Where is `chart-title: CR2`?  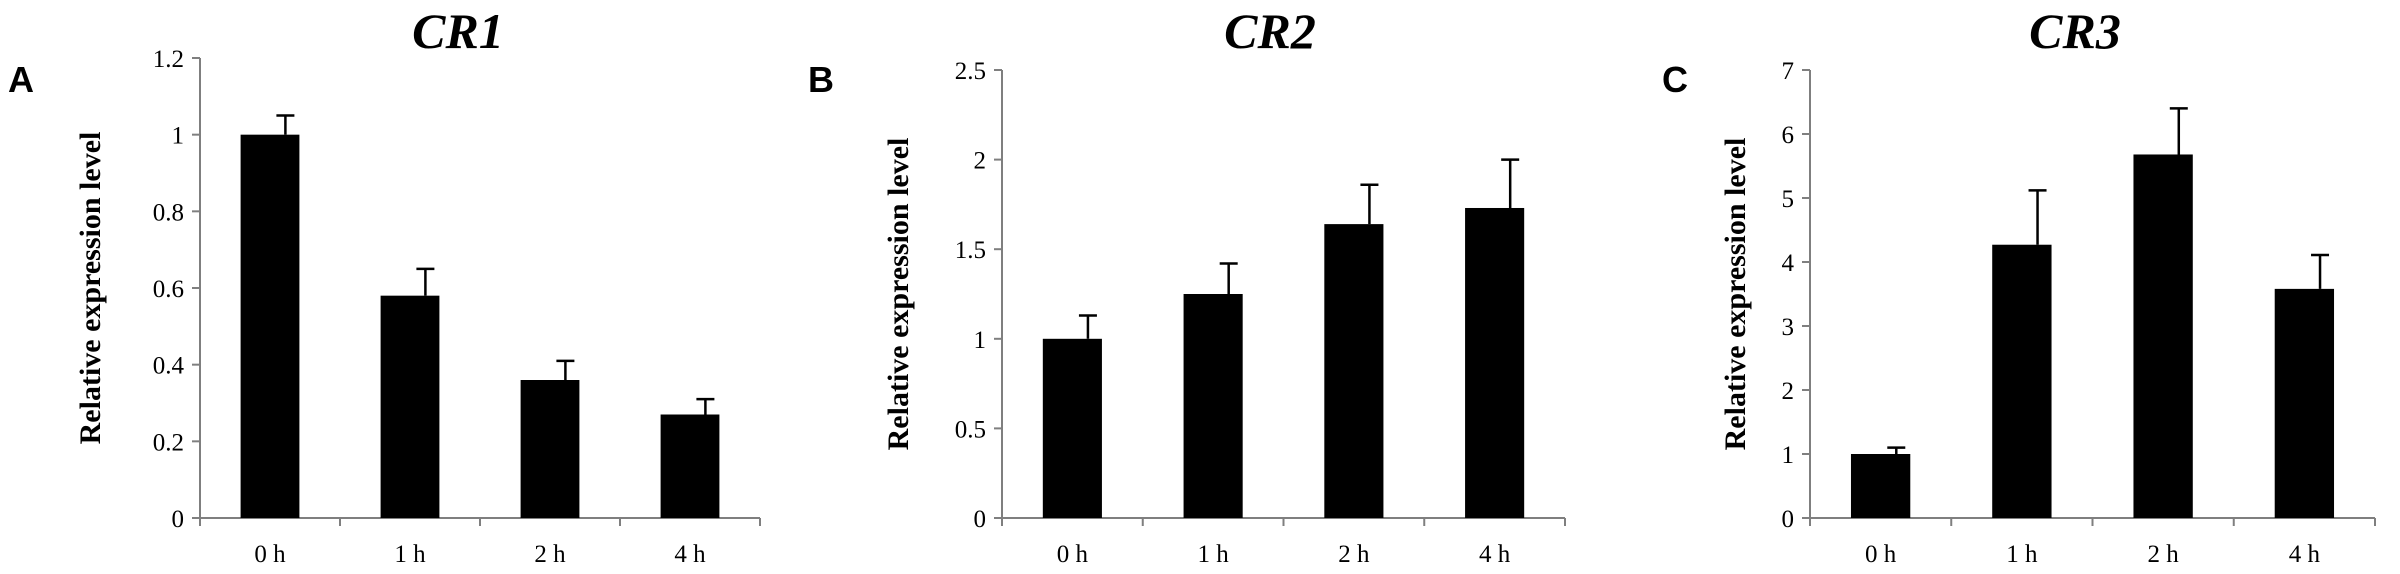 chart-title: CR2 is located at coordinates (1270, 31).